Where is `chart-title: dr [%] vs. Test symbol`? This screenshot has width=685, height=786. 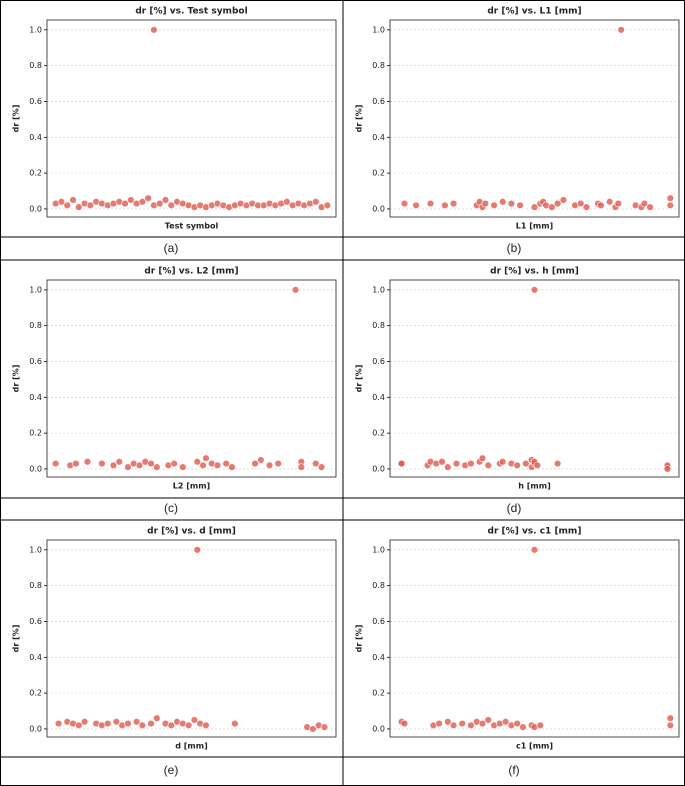
chart-title: dr [%] vs. Test symbol is located at coordinates (191, 12).